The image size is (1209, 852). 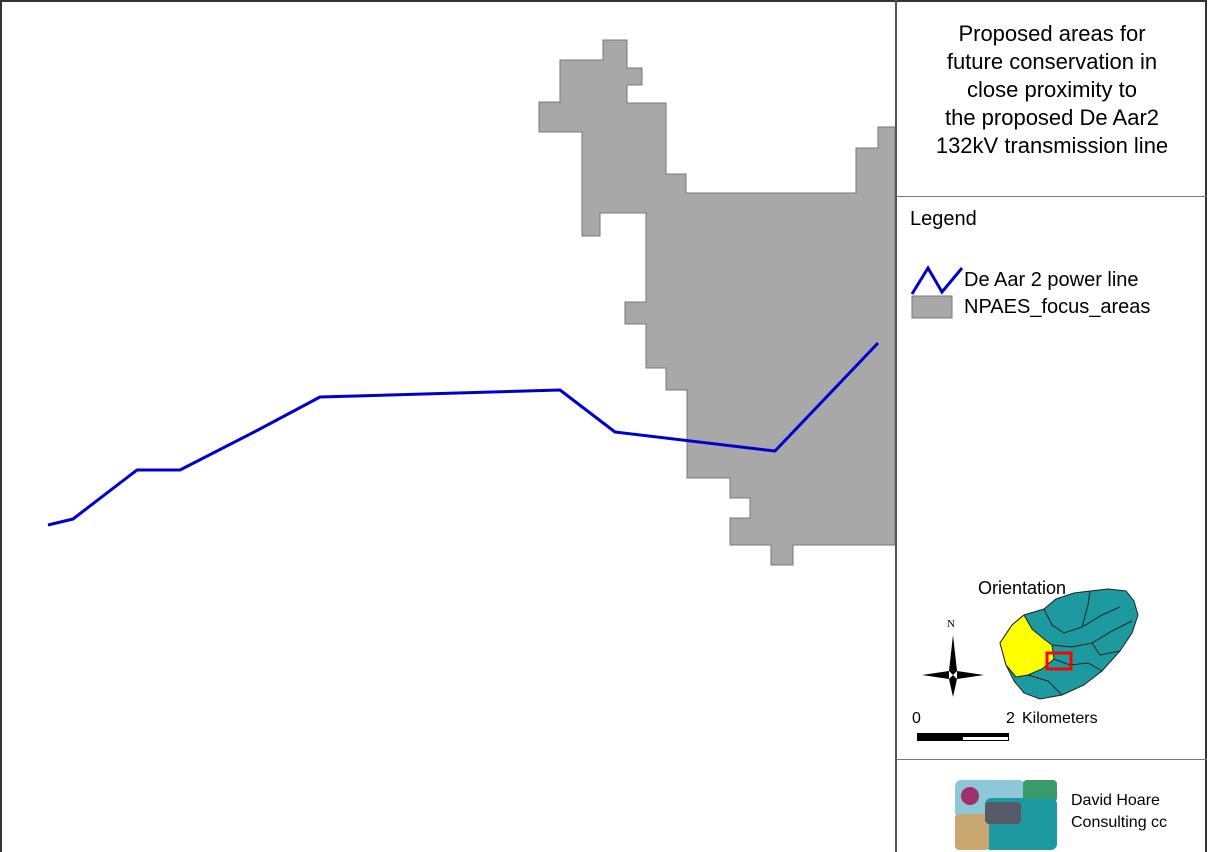 I want to click on credit-separator, so click(x=1052, y=759).